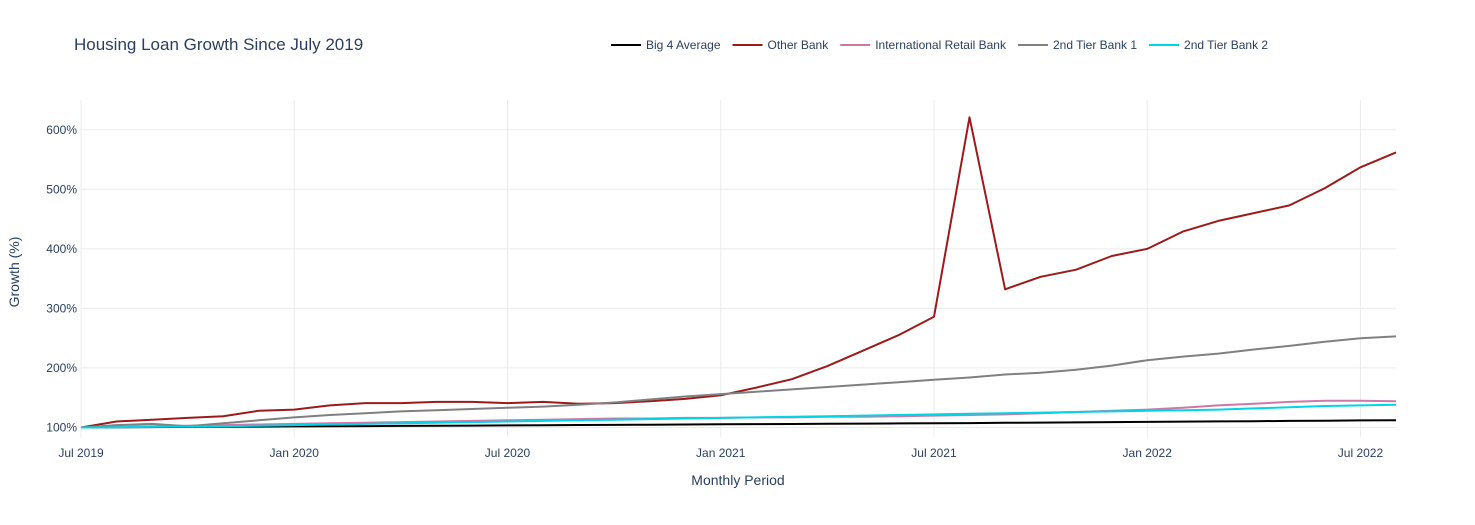  What do you see at coordinates (14, 272) in the screenshot?
I see `y-axis-title: Growth (%)` at bounding box center [14, 272].